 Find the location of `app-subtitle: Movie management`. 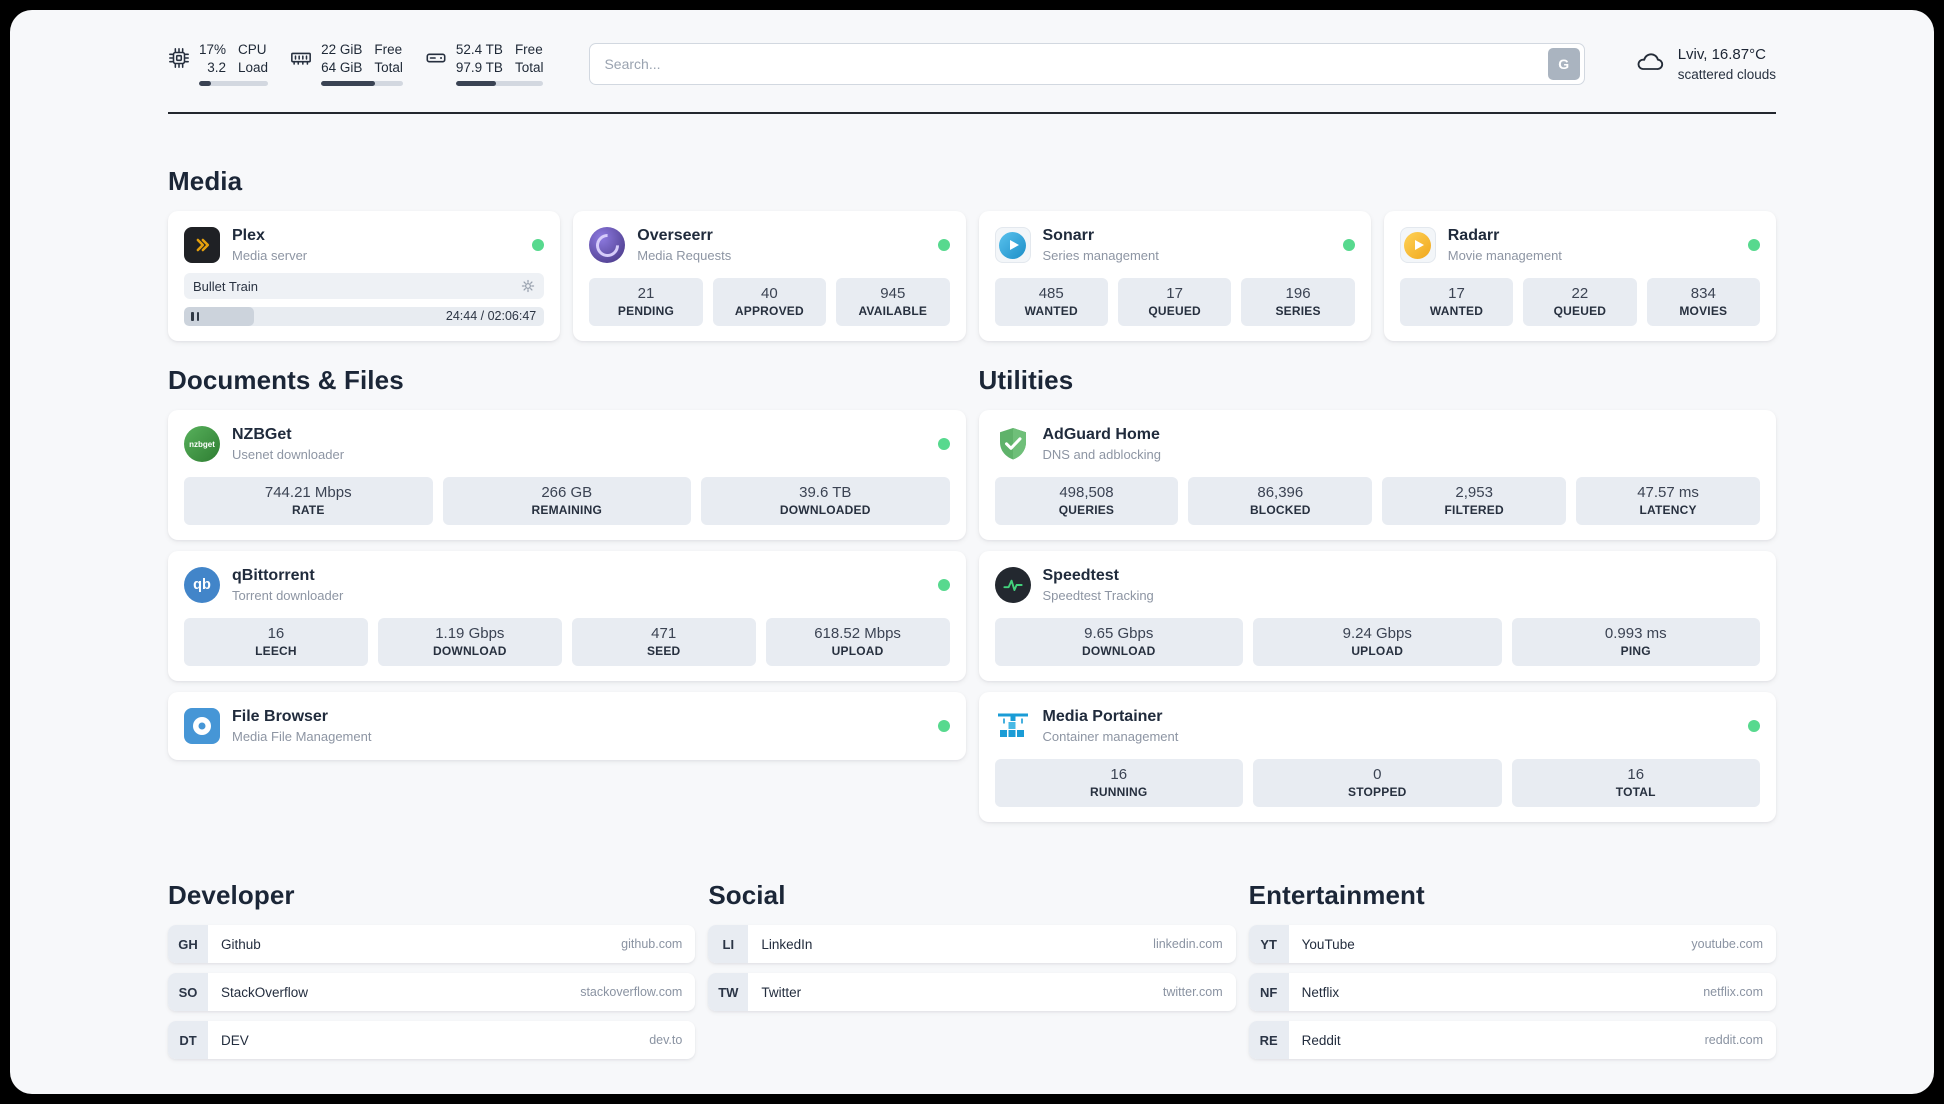

app-subtitle: Movie management is located at coordinates (1504, 255).